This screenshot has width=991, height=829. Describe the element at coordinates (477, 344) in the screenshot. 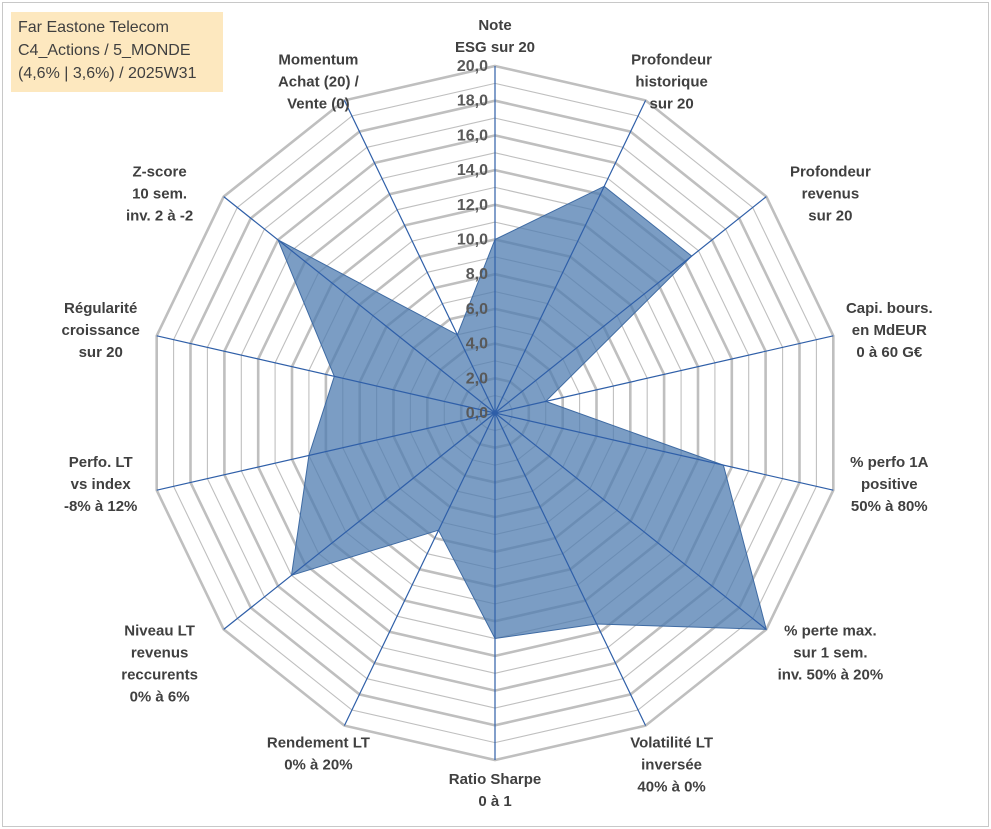

I see `tick-label: 4,0` at that location.